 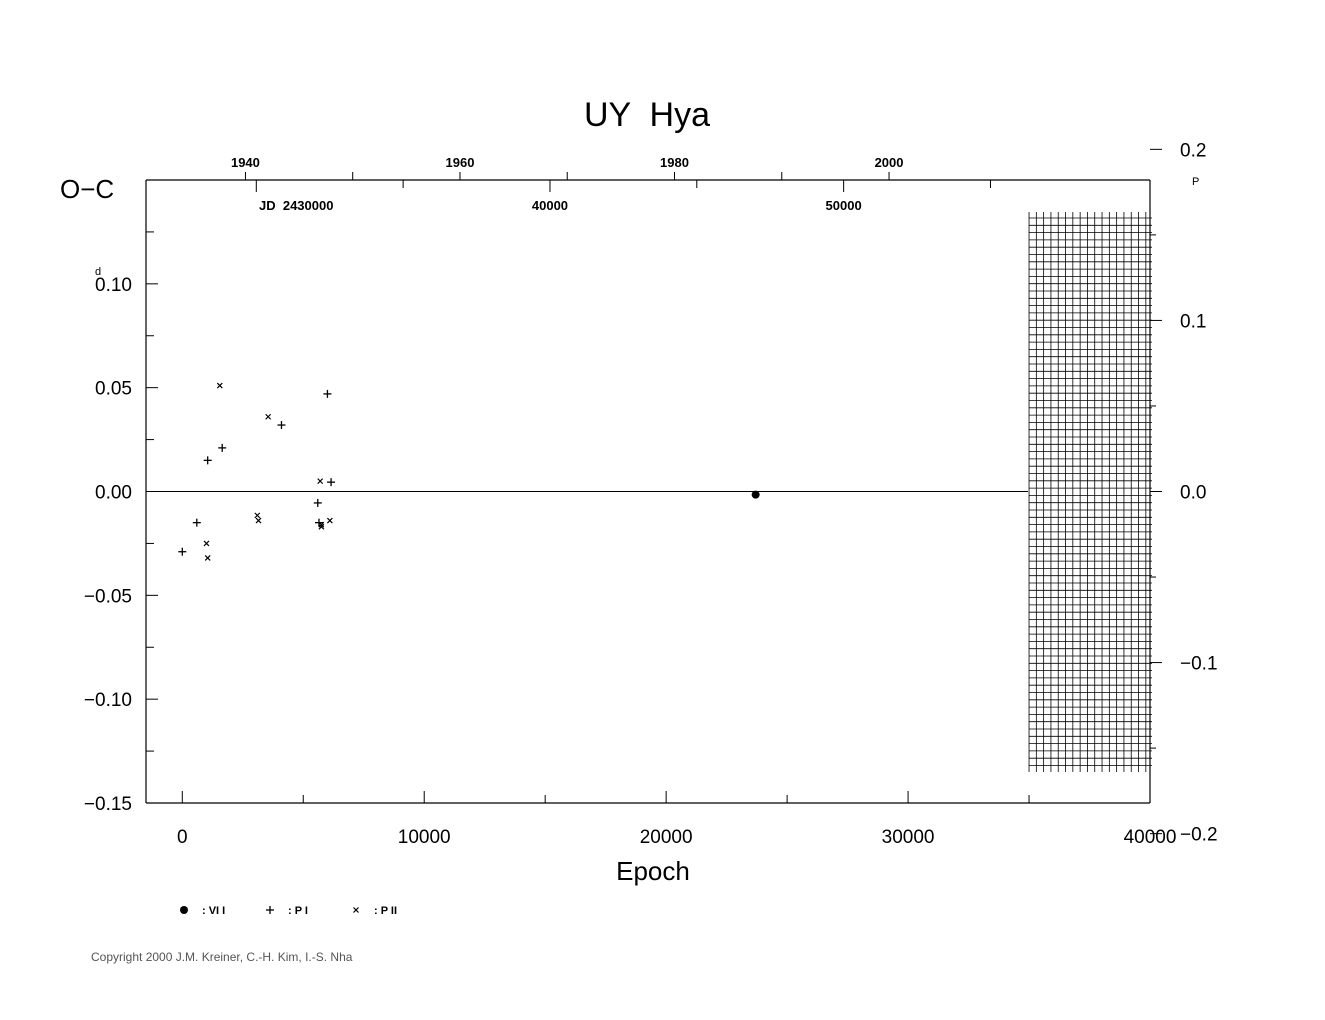 I want to click on x-tick-label: 40000, so click(x=1150, y=837).